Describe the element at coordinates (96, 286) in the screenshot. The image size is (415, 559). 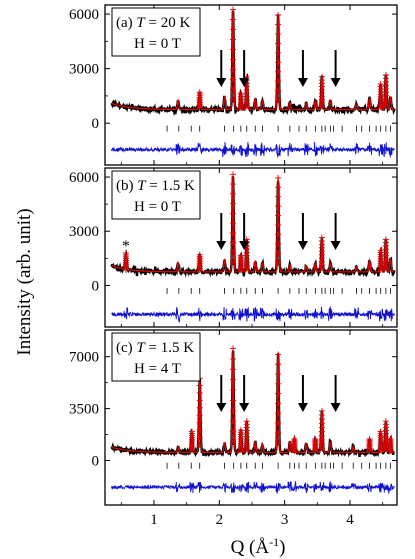
I see `y-tick-label-b-0: 0` at that location.